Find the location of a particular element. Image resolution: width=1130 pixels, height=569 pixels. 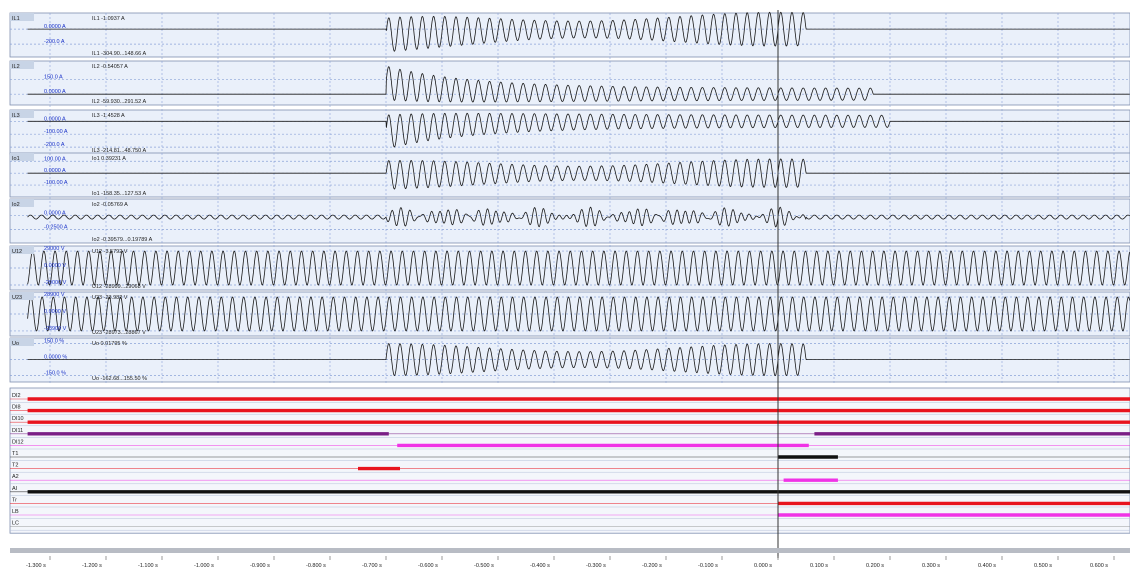

analog-panel-il1 is located at coordinates (569, 35).